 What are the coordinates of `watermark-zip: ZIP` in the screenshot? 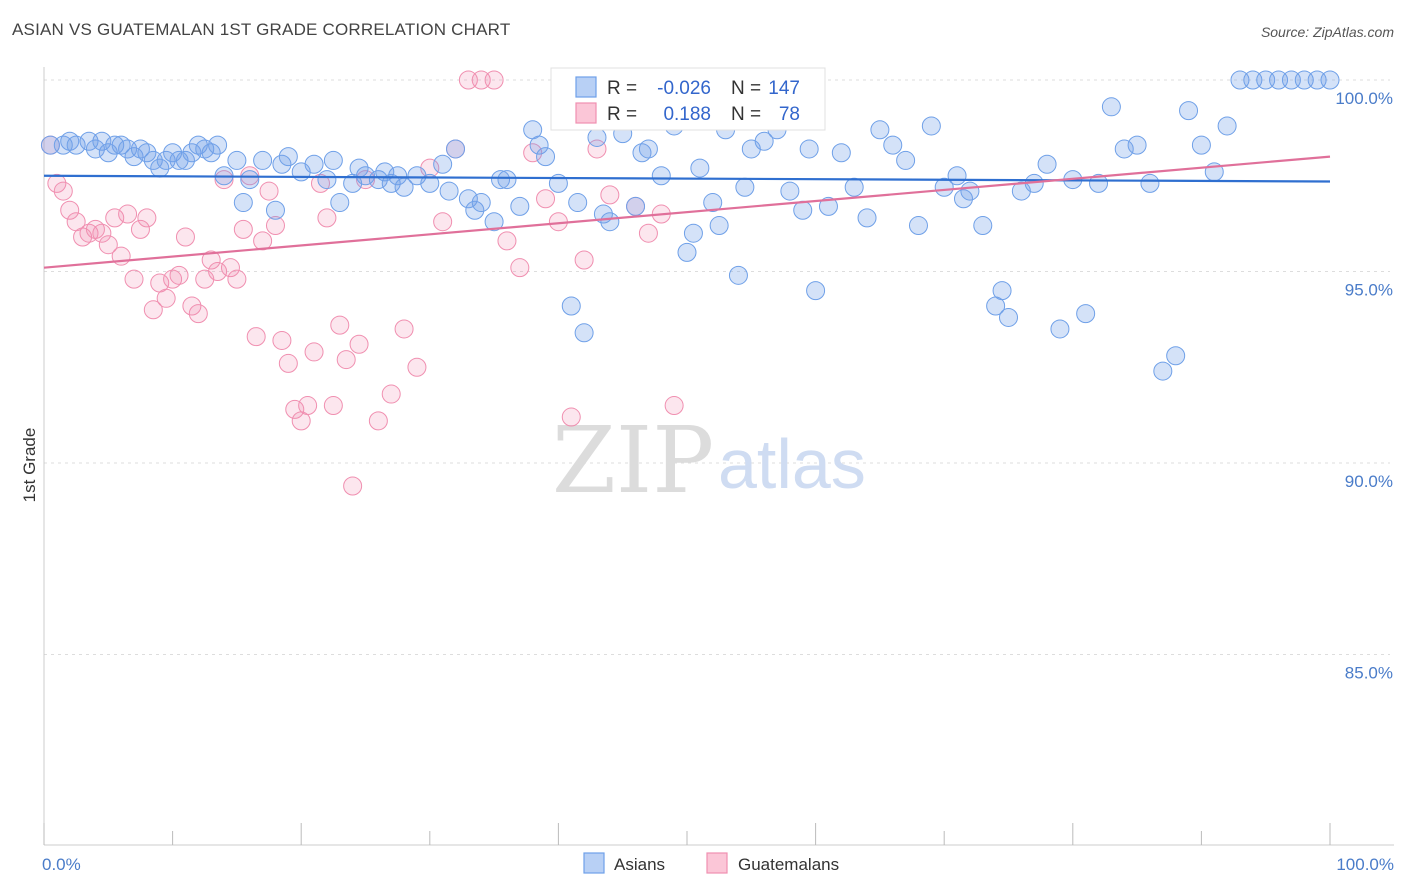 It's located at (633, 460).